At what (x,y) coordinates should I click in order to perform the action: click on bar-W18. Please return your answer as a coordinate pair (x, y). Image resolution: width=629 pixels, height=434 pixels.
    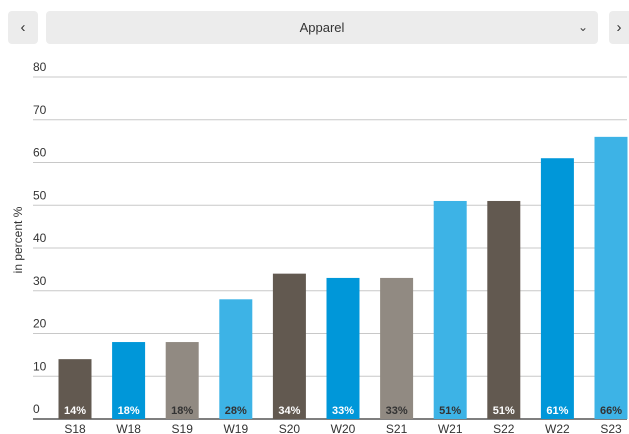
    Looking at the image, I should click on (129, 380).